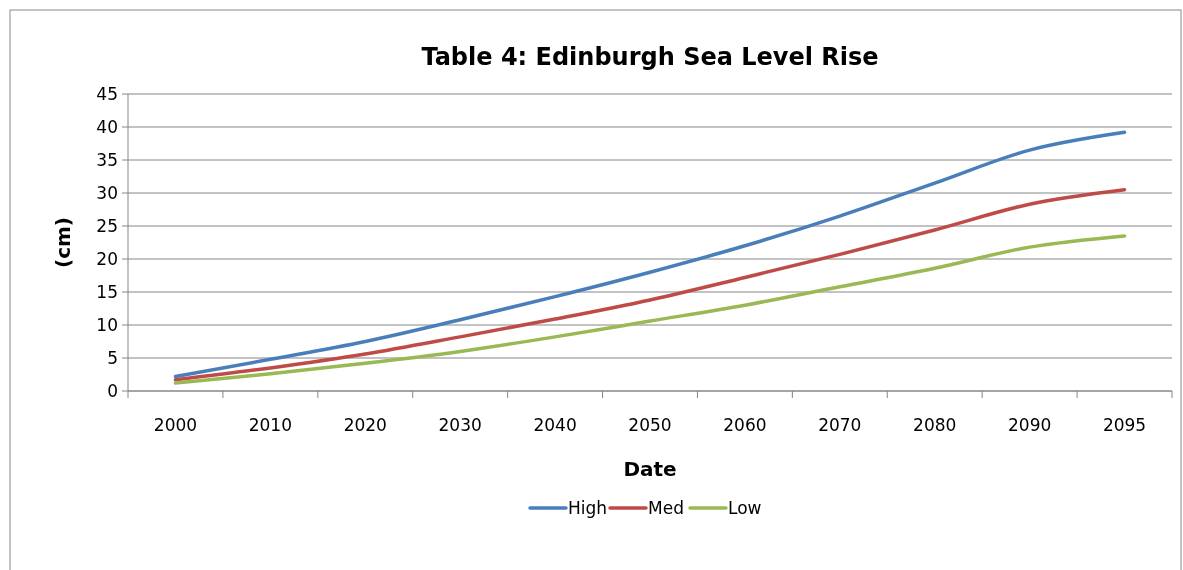 This screenshot has width=1183, height=570. I want to click on y-tick-label: 10, so click(107, 324).